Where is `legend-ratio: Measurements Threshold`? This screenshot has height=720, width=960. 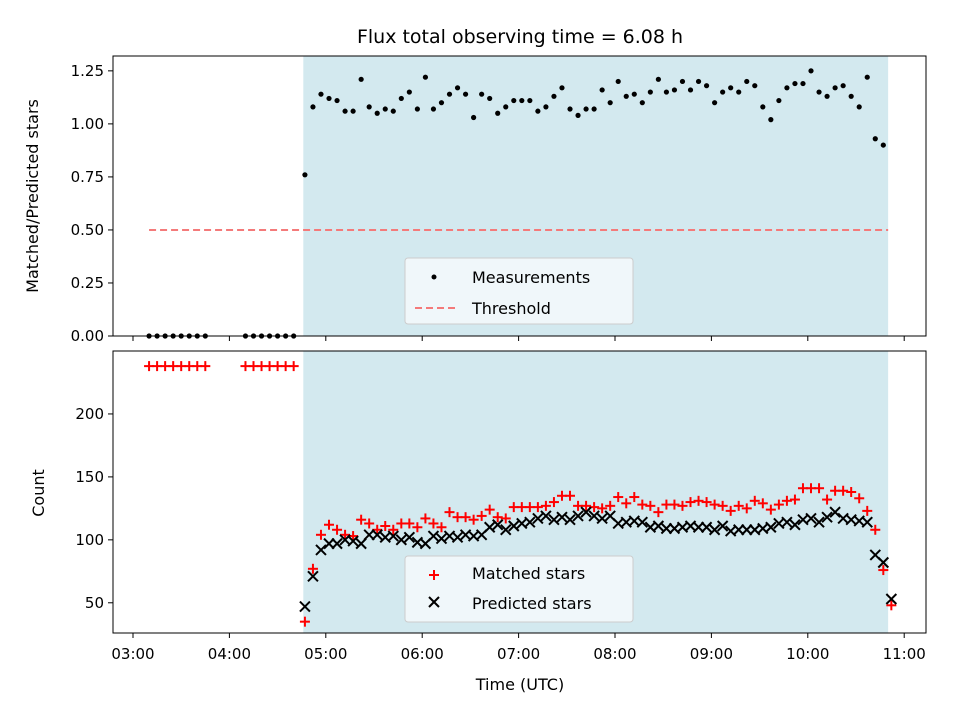
legend-ratio: Measurements Threshold is located at coordinates (519, 291).